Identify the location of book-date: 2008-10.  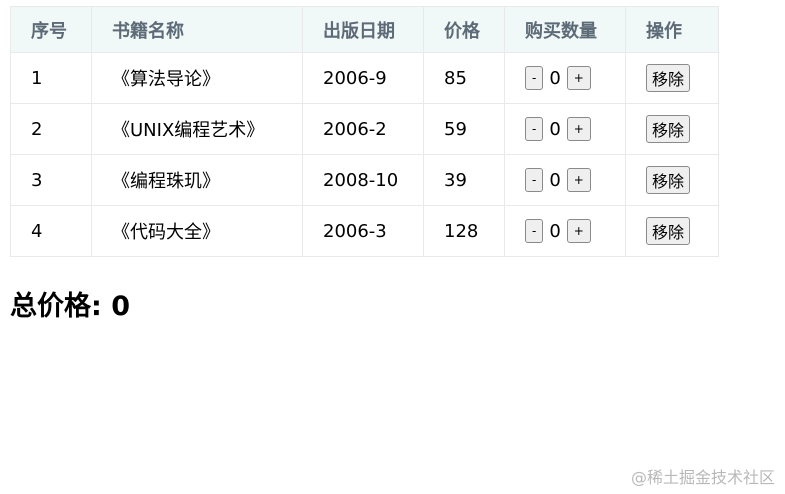
(363, 180).